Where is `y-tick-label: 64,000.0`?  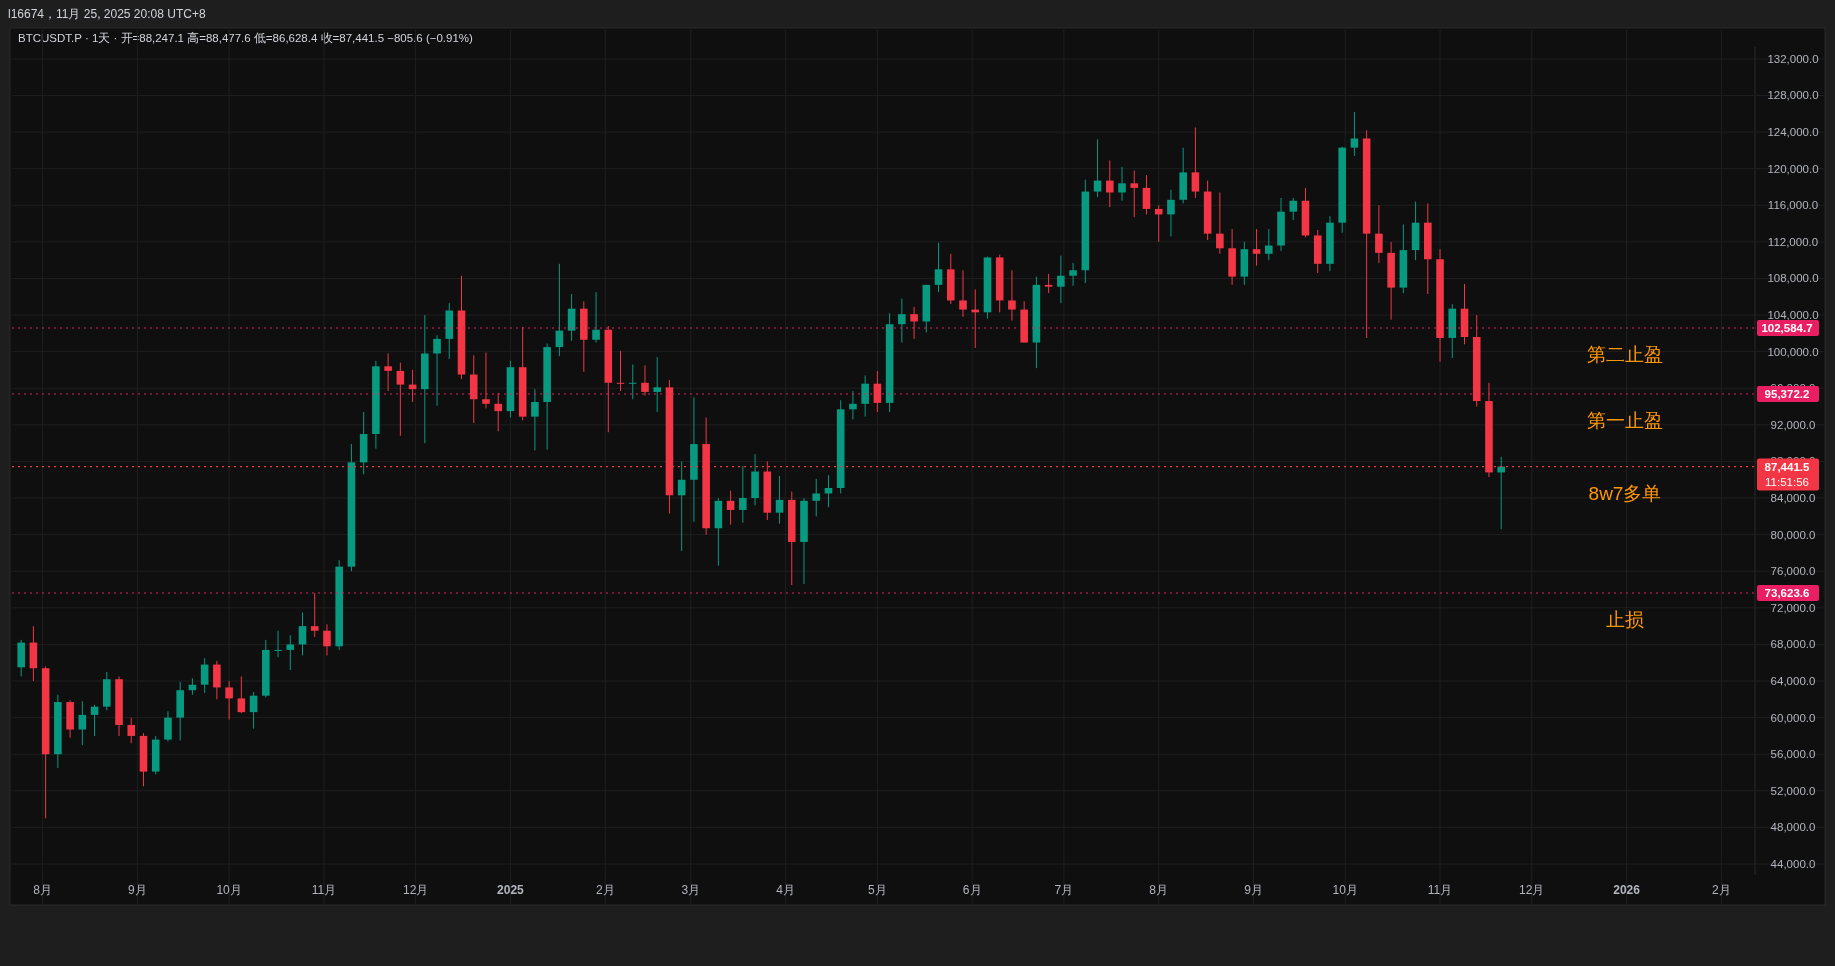 y-tick-label: 64,000.0 is located at coordinates (1793, 681).